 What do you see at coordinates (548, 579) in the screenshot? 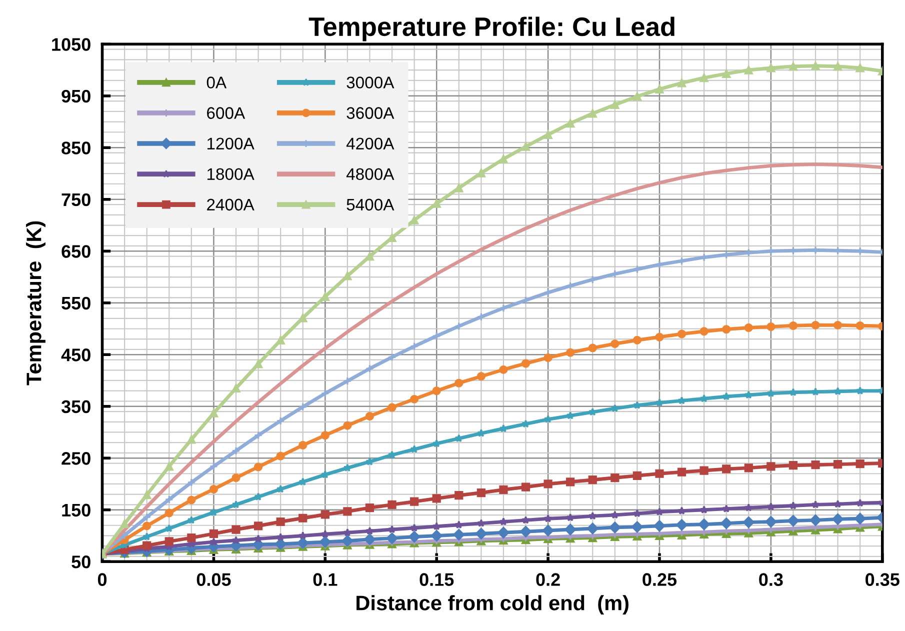
I see `x-tick-label: 0.2` at bounding box center [548, 579].